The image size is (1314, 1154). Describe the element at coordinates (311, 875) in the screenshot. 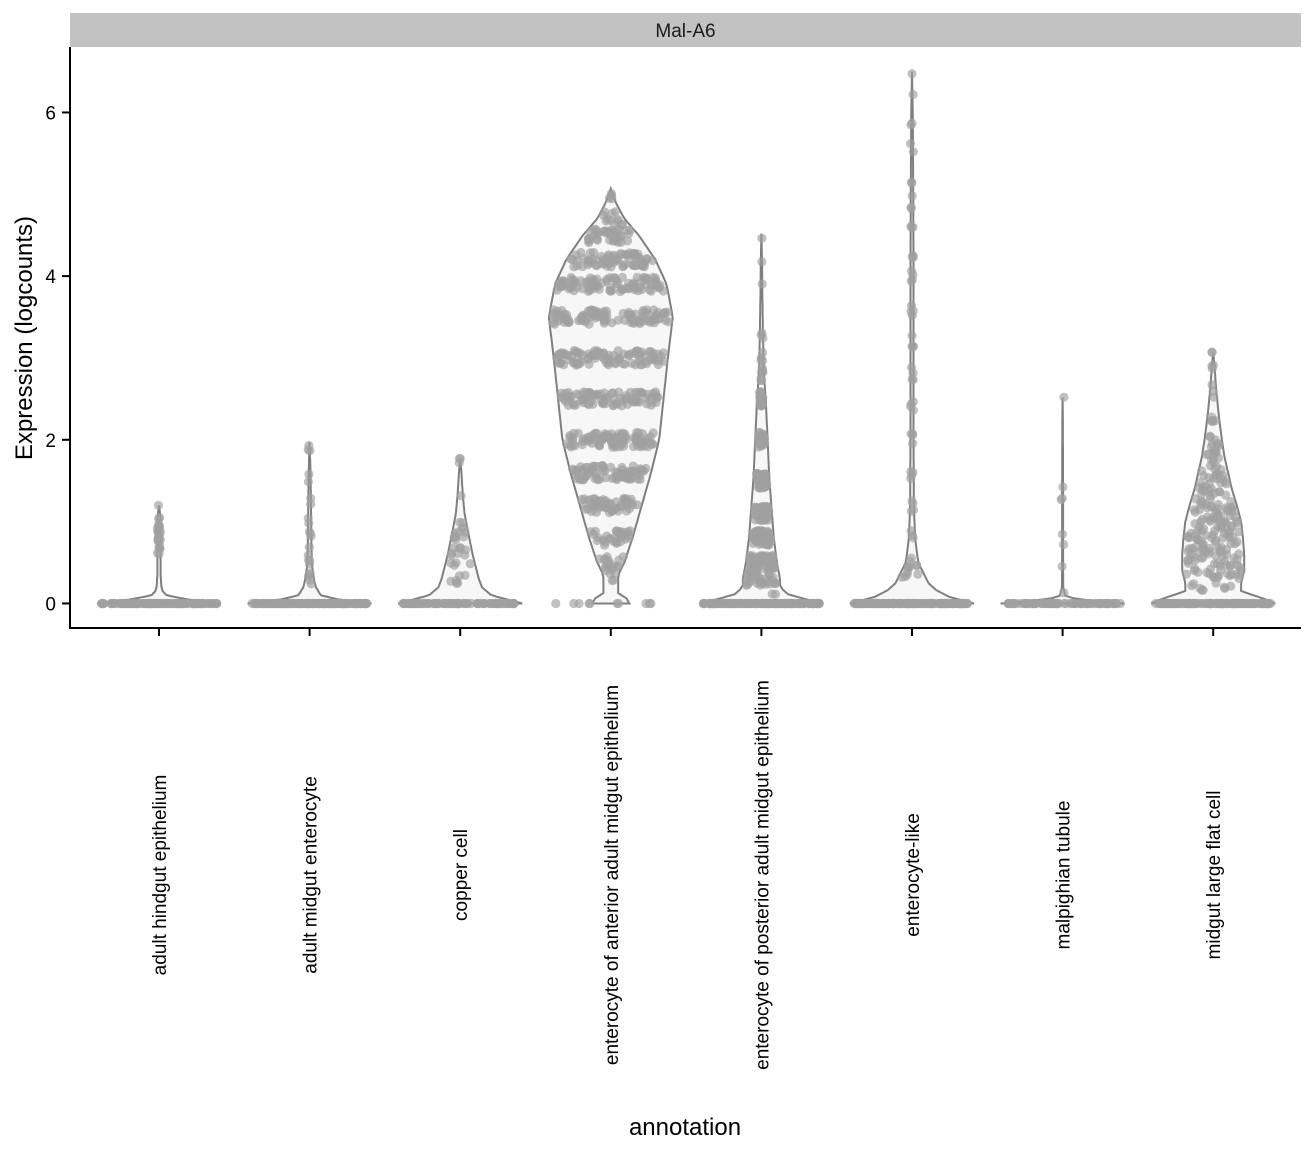

I see `x-tick-label: adult midgut enterocyte` at that location.